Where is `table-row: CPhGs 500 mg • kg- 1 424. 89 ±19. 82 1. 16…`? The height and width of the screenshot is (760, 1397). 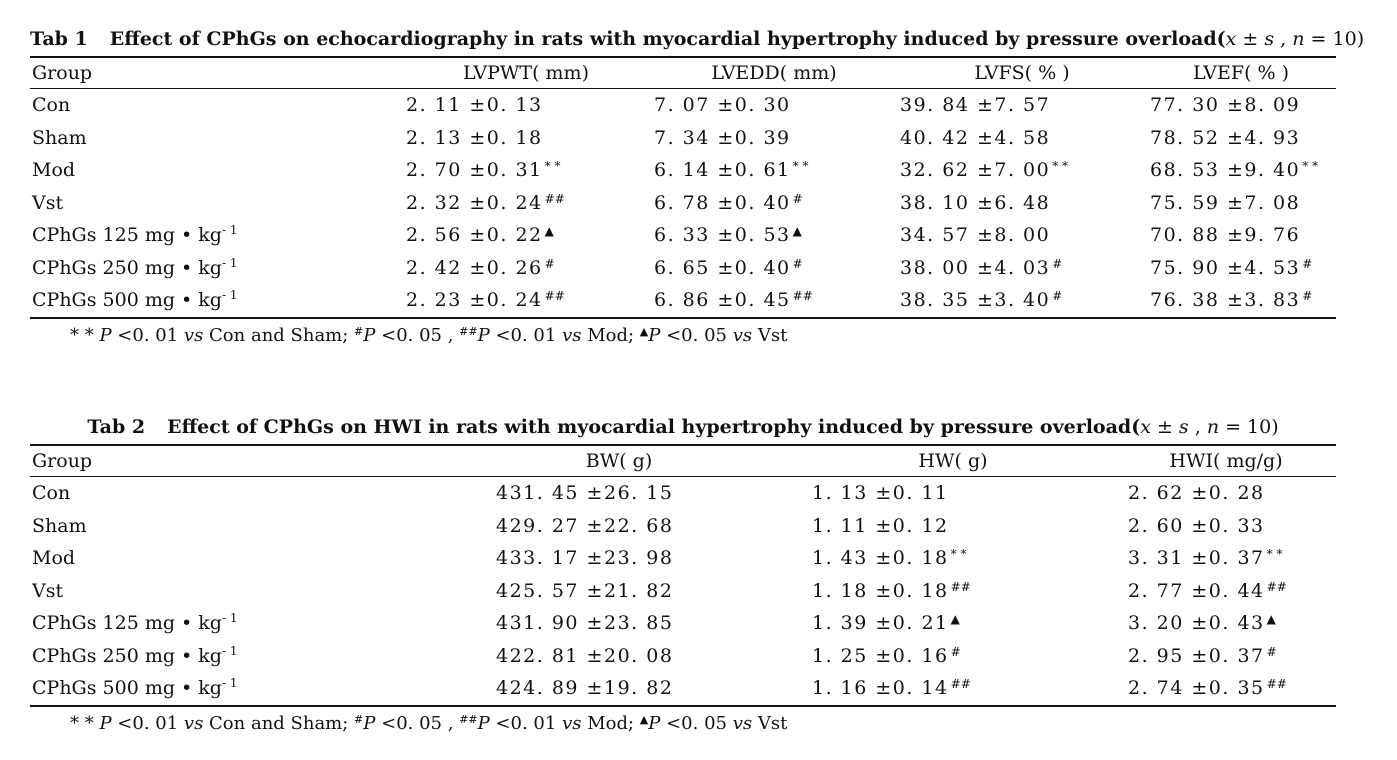 table-row: CPhGs 500 mg • kg- 1 424. 89 ±19. 82 1. 16… is located at coordinates (683, 689).